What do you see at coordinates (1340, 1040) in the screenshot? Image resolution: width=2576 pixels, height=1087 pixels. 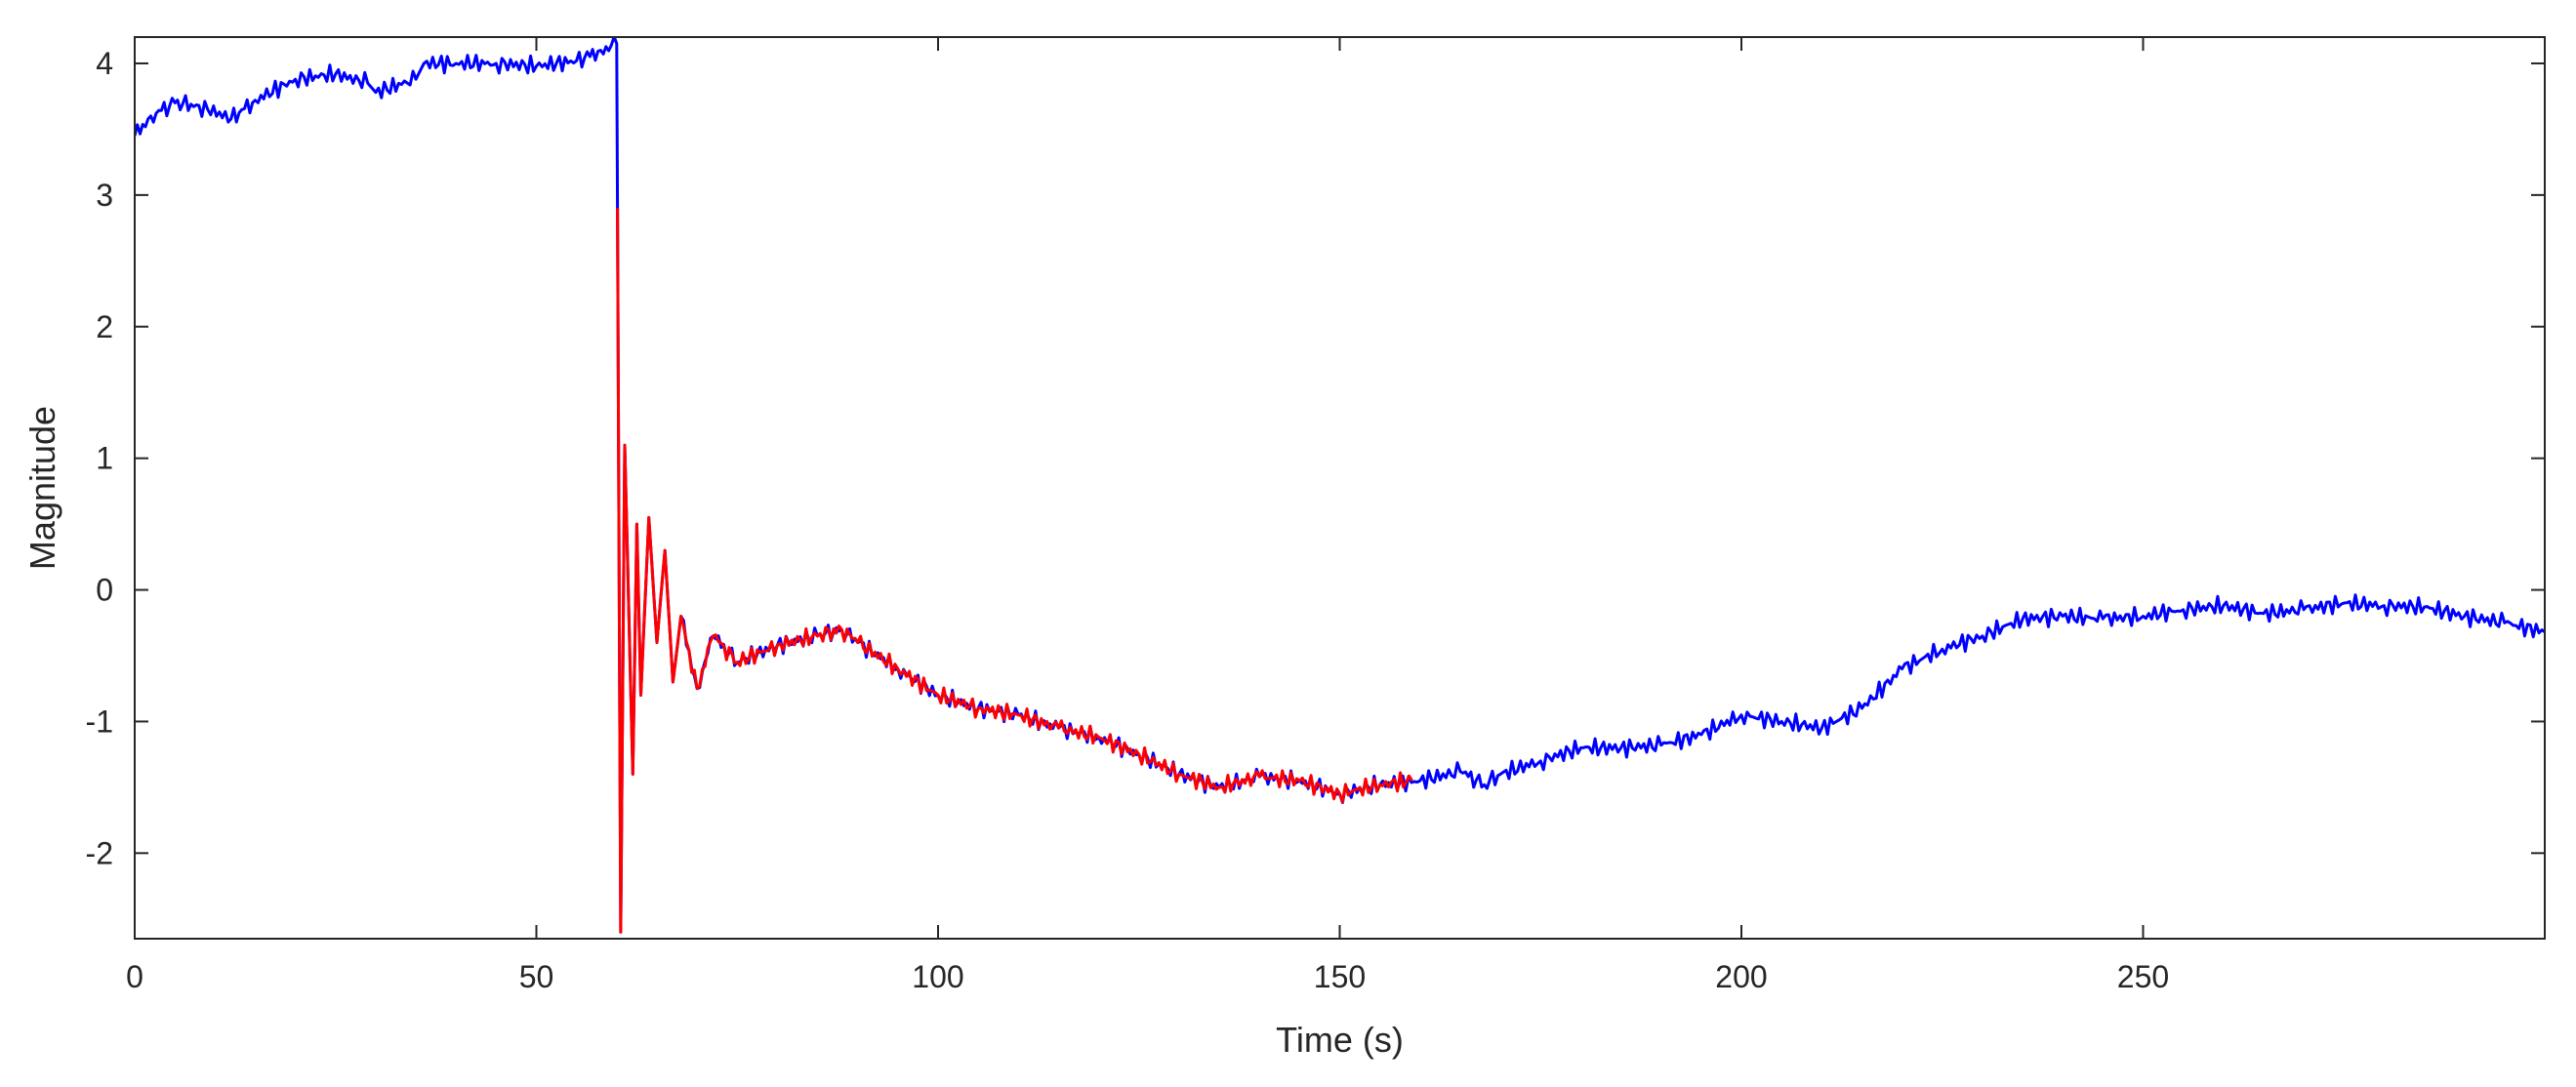 I see `x-axis-label: Time (s)` at bounding box center [1340, 1040].